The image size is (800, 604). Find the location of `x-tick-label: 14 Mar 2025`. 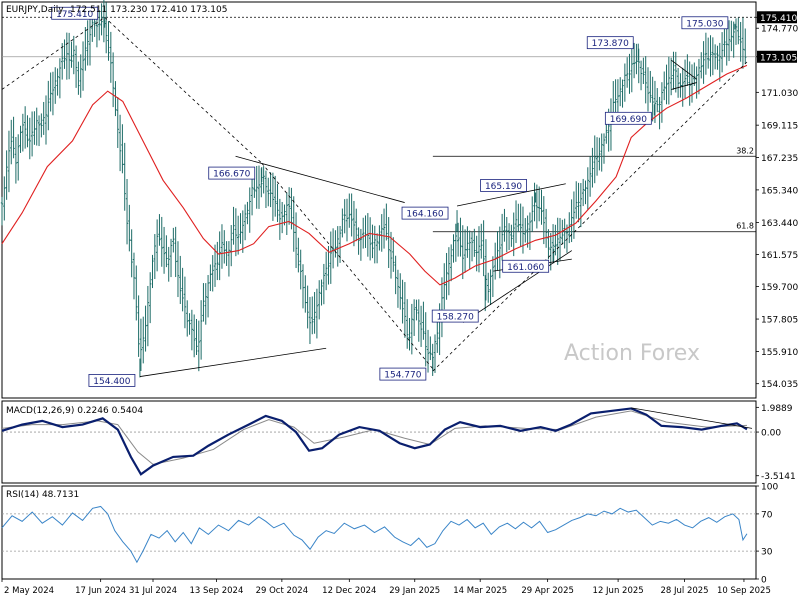

x-tick-label: 14 Mar 2025 is located at coordinates (480, 591).